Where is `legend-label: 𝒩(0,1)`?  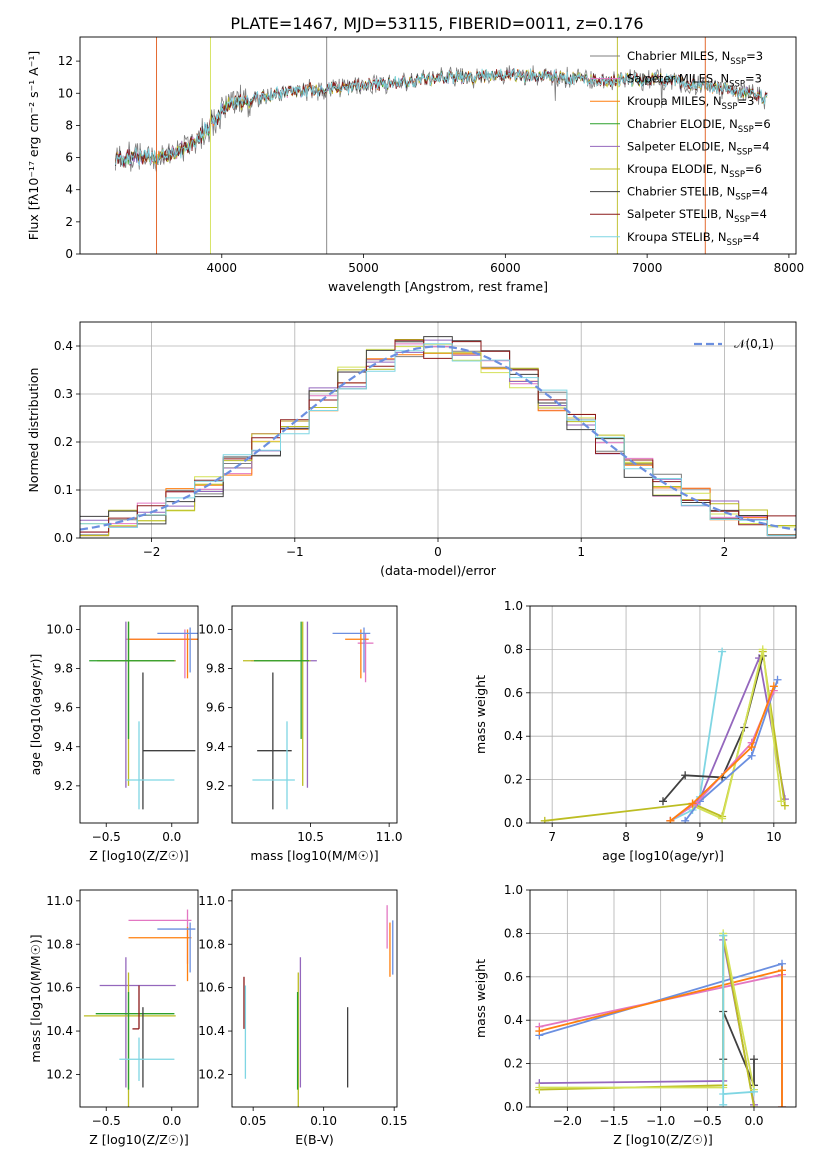 legend-label: 𝒩(0,1) is located at coordinates (754, 344).